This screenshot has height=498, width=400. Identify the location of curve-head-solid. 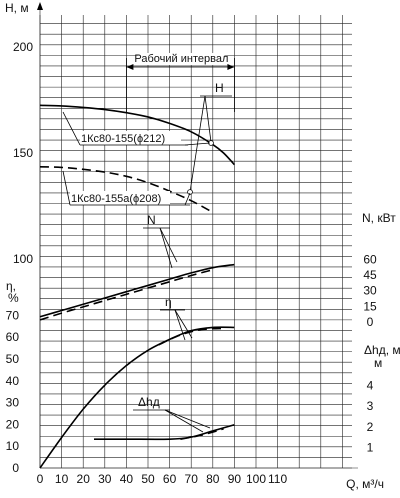
(137, 135).